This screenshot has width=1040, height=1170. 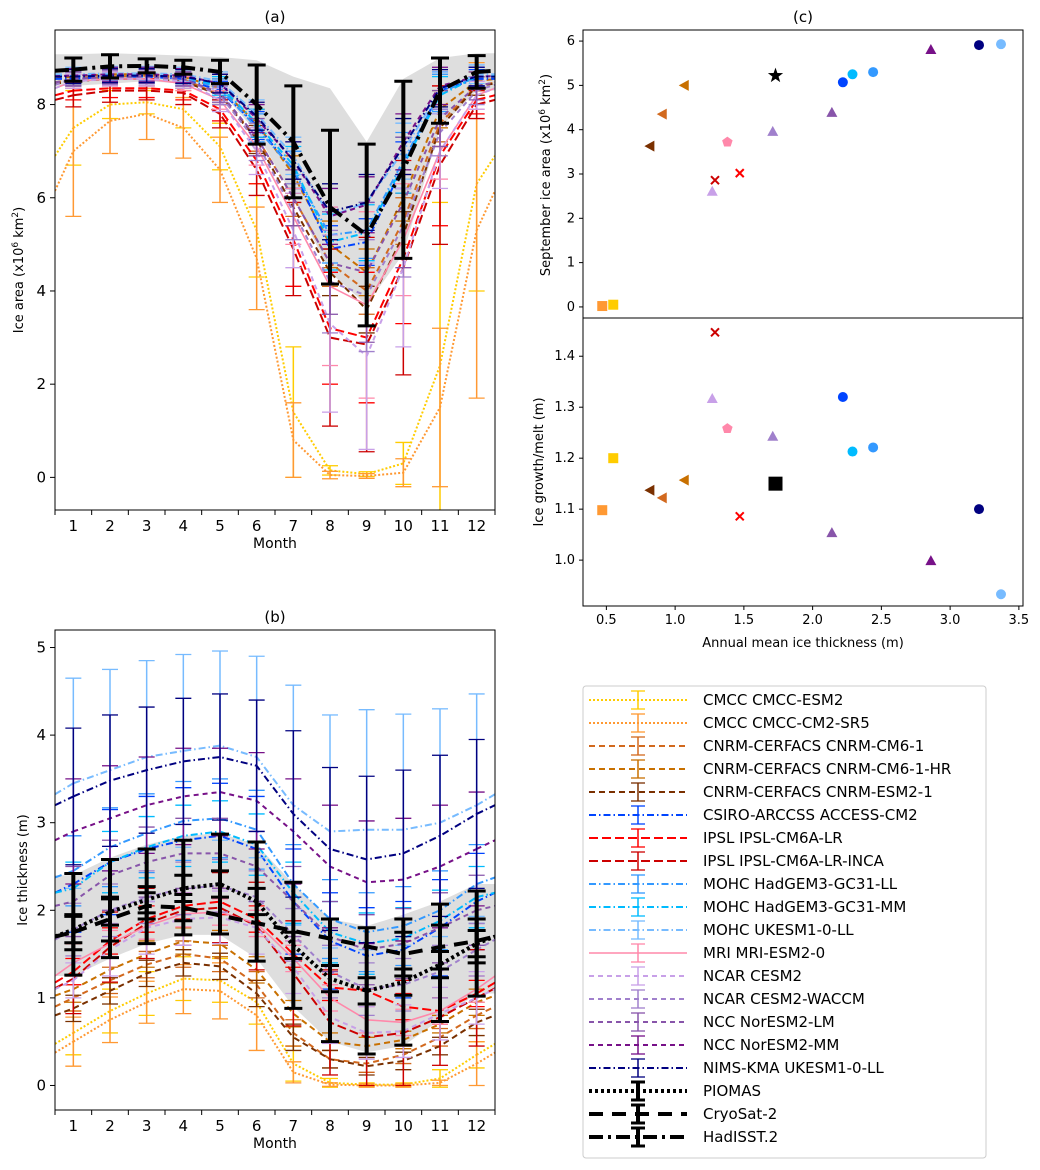 What do you see at coordinates (784, 999) in the screenshot?
I see `legend-label: NCAR CESM2-WACCM` at bounding box center [784, 999].